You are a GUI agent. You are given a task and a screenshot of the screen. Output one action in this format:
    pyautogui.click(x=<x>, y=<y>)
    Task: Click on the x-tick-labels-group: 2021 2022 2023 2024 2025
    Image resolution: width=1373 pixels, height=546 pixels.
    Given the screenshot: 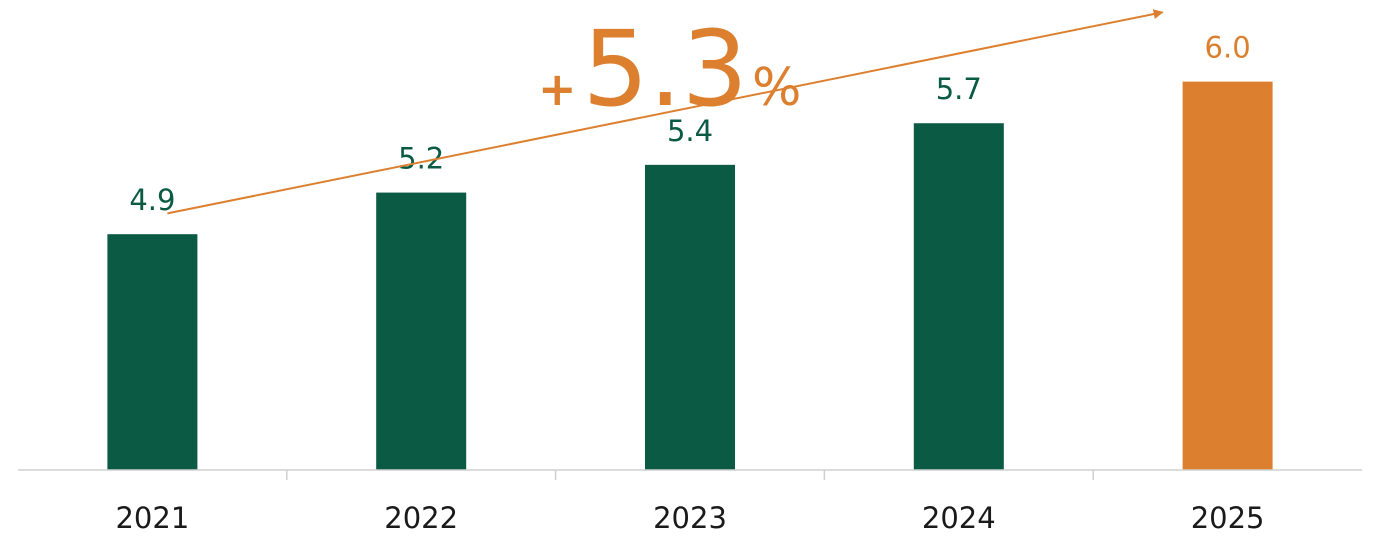 What is the action you would take?
    pyautogui.click(x=689, y=518)
    